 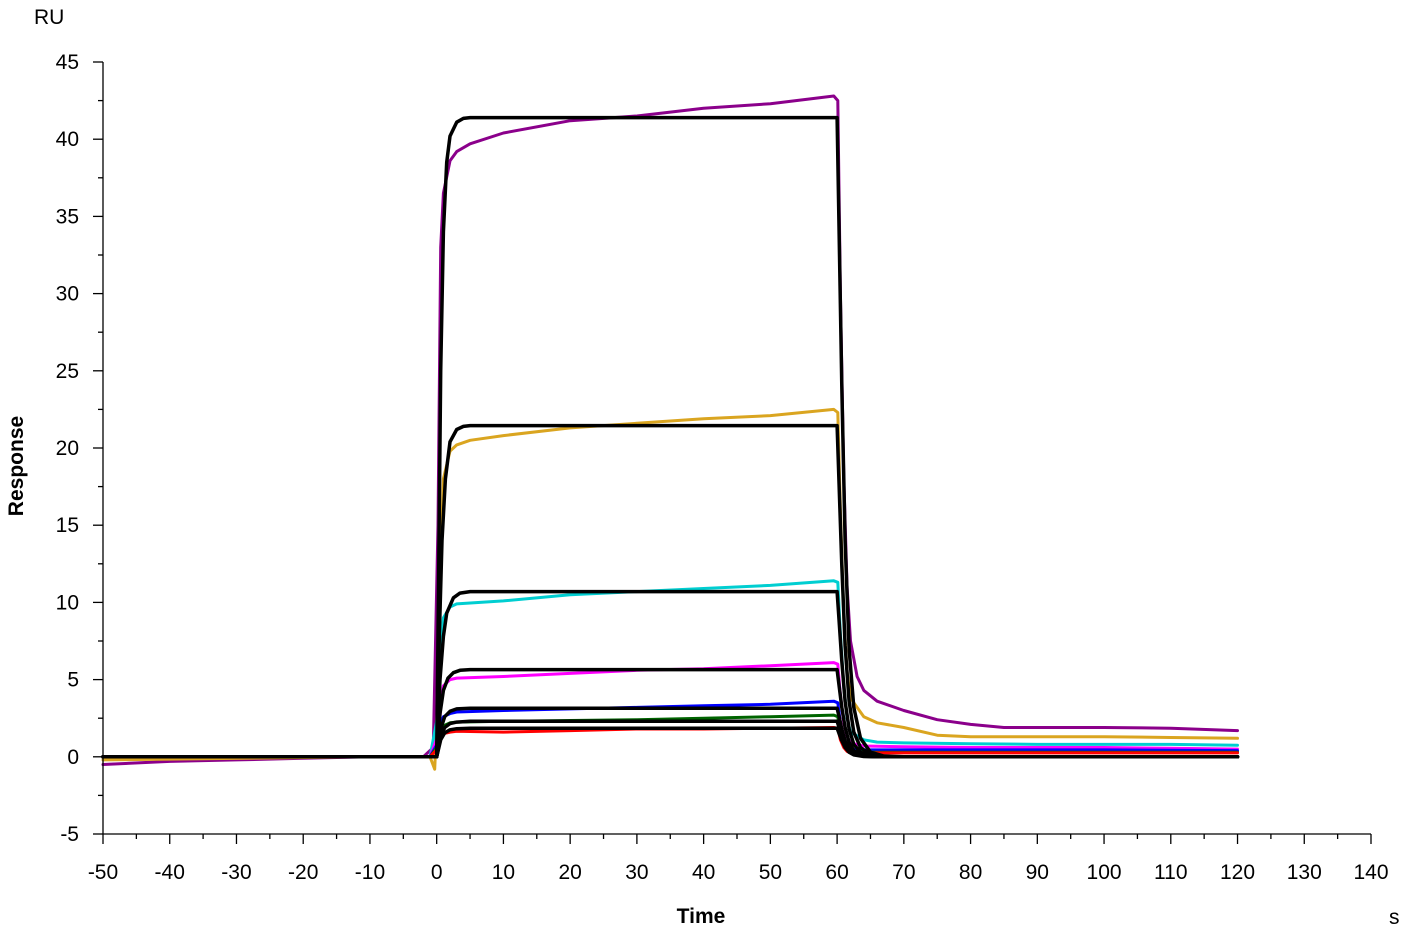 What do you see at coordinates (370, 872) in the screenshot?
I see `x-tick-label: -10` at bounding box center [370, 872].